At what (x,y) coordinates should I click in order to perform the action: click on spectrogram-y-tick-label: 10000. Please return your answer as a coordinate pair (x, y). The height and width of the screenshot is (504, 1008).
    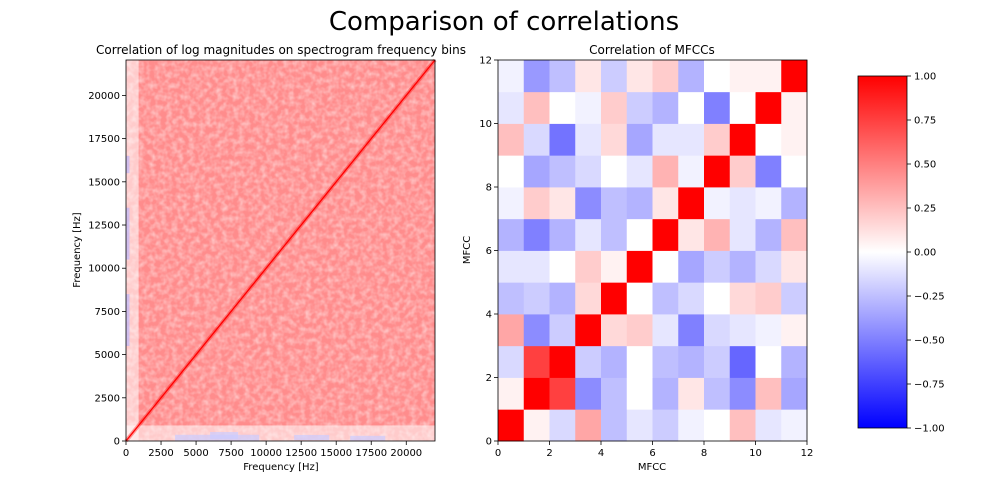
    Looking at the image, I should click on (104, 269).